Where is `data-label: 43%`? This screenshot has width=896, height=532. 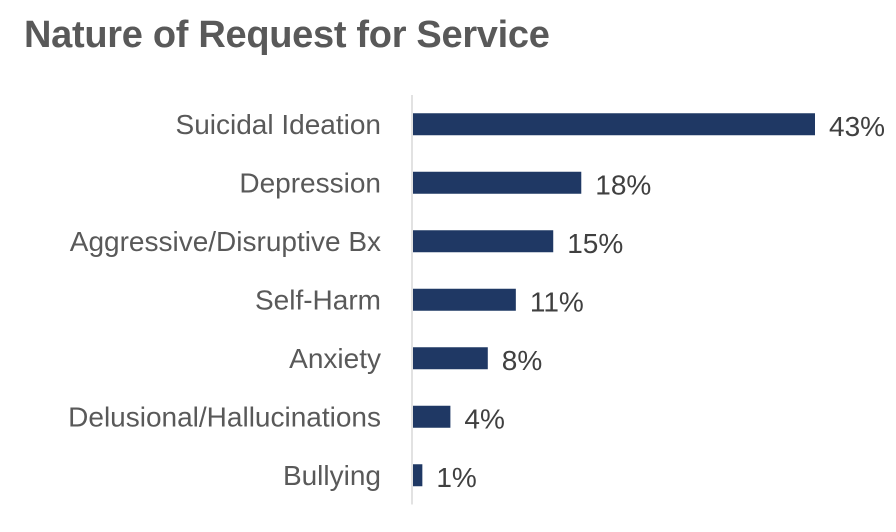
data-label: 43% is located at coordinates (857, 126).